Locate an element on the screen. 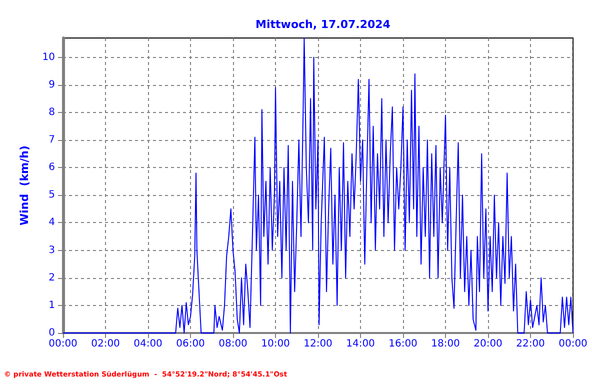 The image size is (592, 384). y-tick-label: 5 is located at coordinates (51, 195).